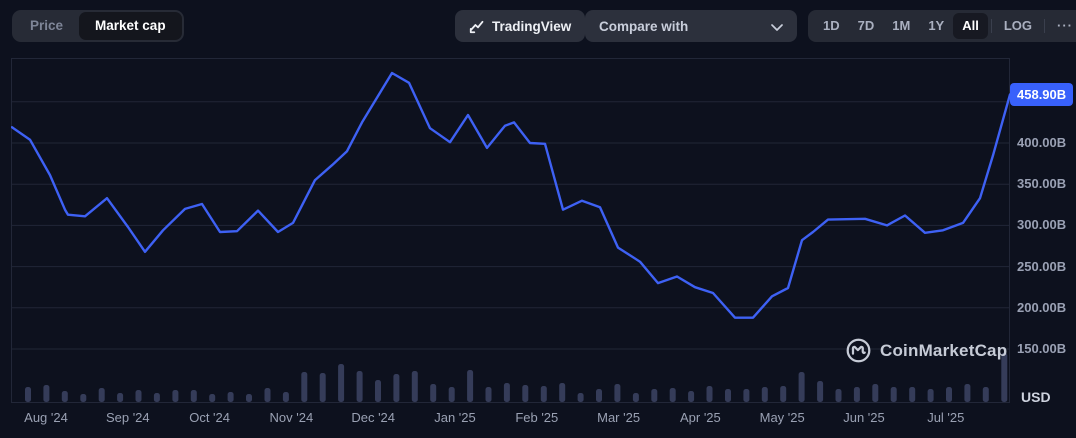 This screenshot has width=1076, height=438. I want to click on watermark-text: CoinMarketCap, so click(944, 350).